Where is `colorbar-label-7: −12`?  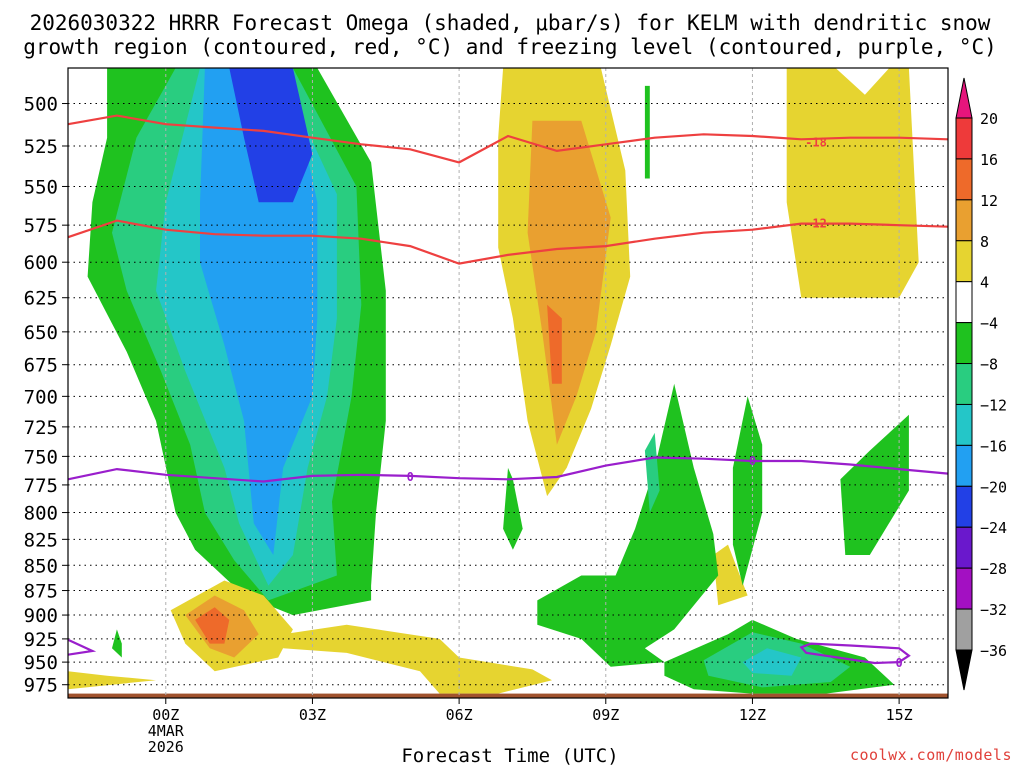 colorbar-label-7: −12 is located at coordinates (993, 405).